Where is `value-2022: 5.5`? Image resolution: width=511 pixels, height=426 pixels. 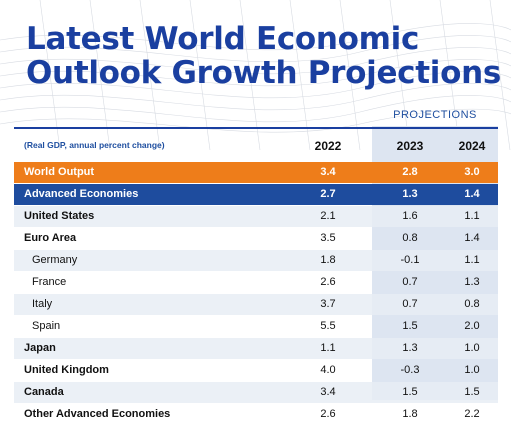 value-2022: 5.5 is located at coordinates (328, 326).